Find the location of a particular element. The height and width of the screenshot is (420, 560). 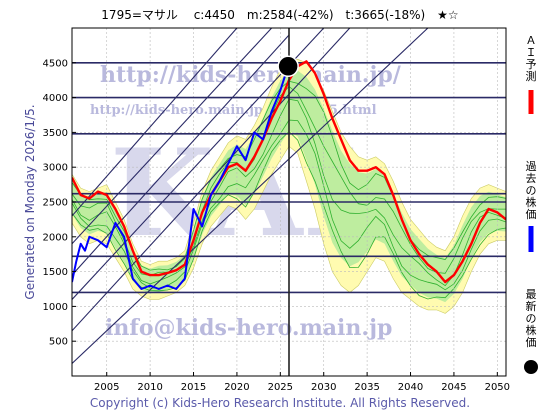

y-tick-label: 2500 is located at coordinates (55, 203).